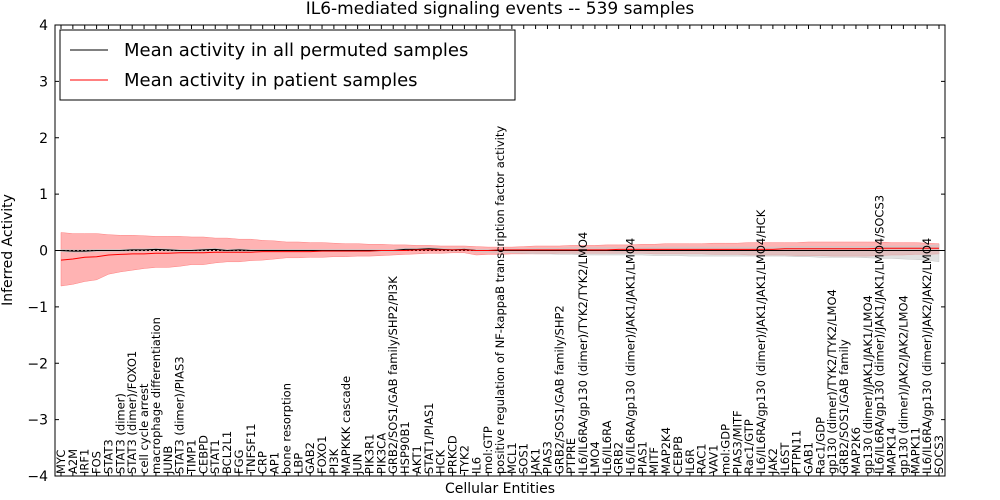 This screenshot has width=1000, height=500. Describe the element at coordinates (417, 459) in the screenshot. I see `x-tick-label: AKT1` at that location.